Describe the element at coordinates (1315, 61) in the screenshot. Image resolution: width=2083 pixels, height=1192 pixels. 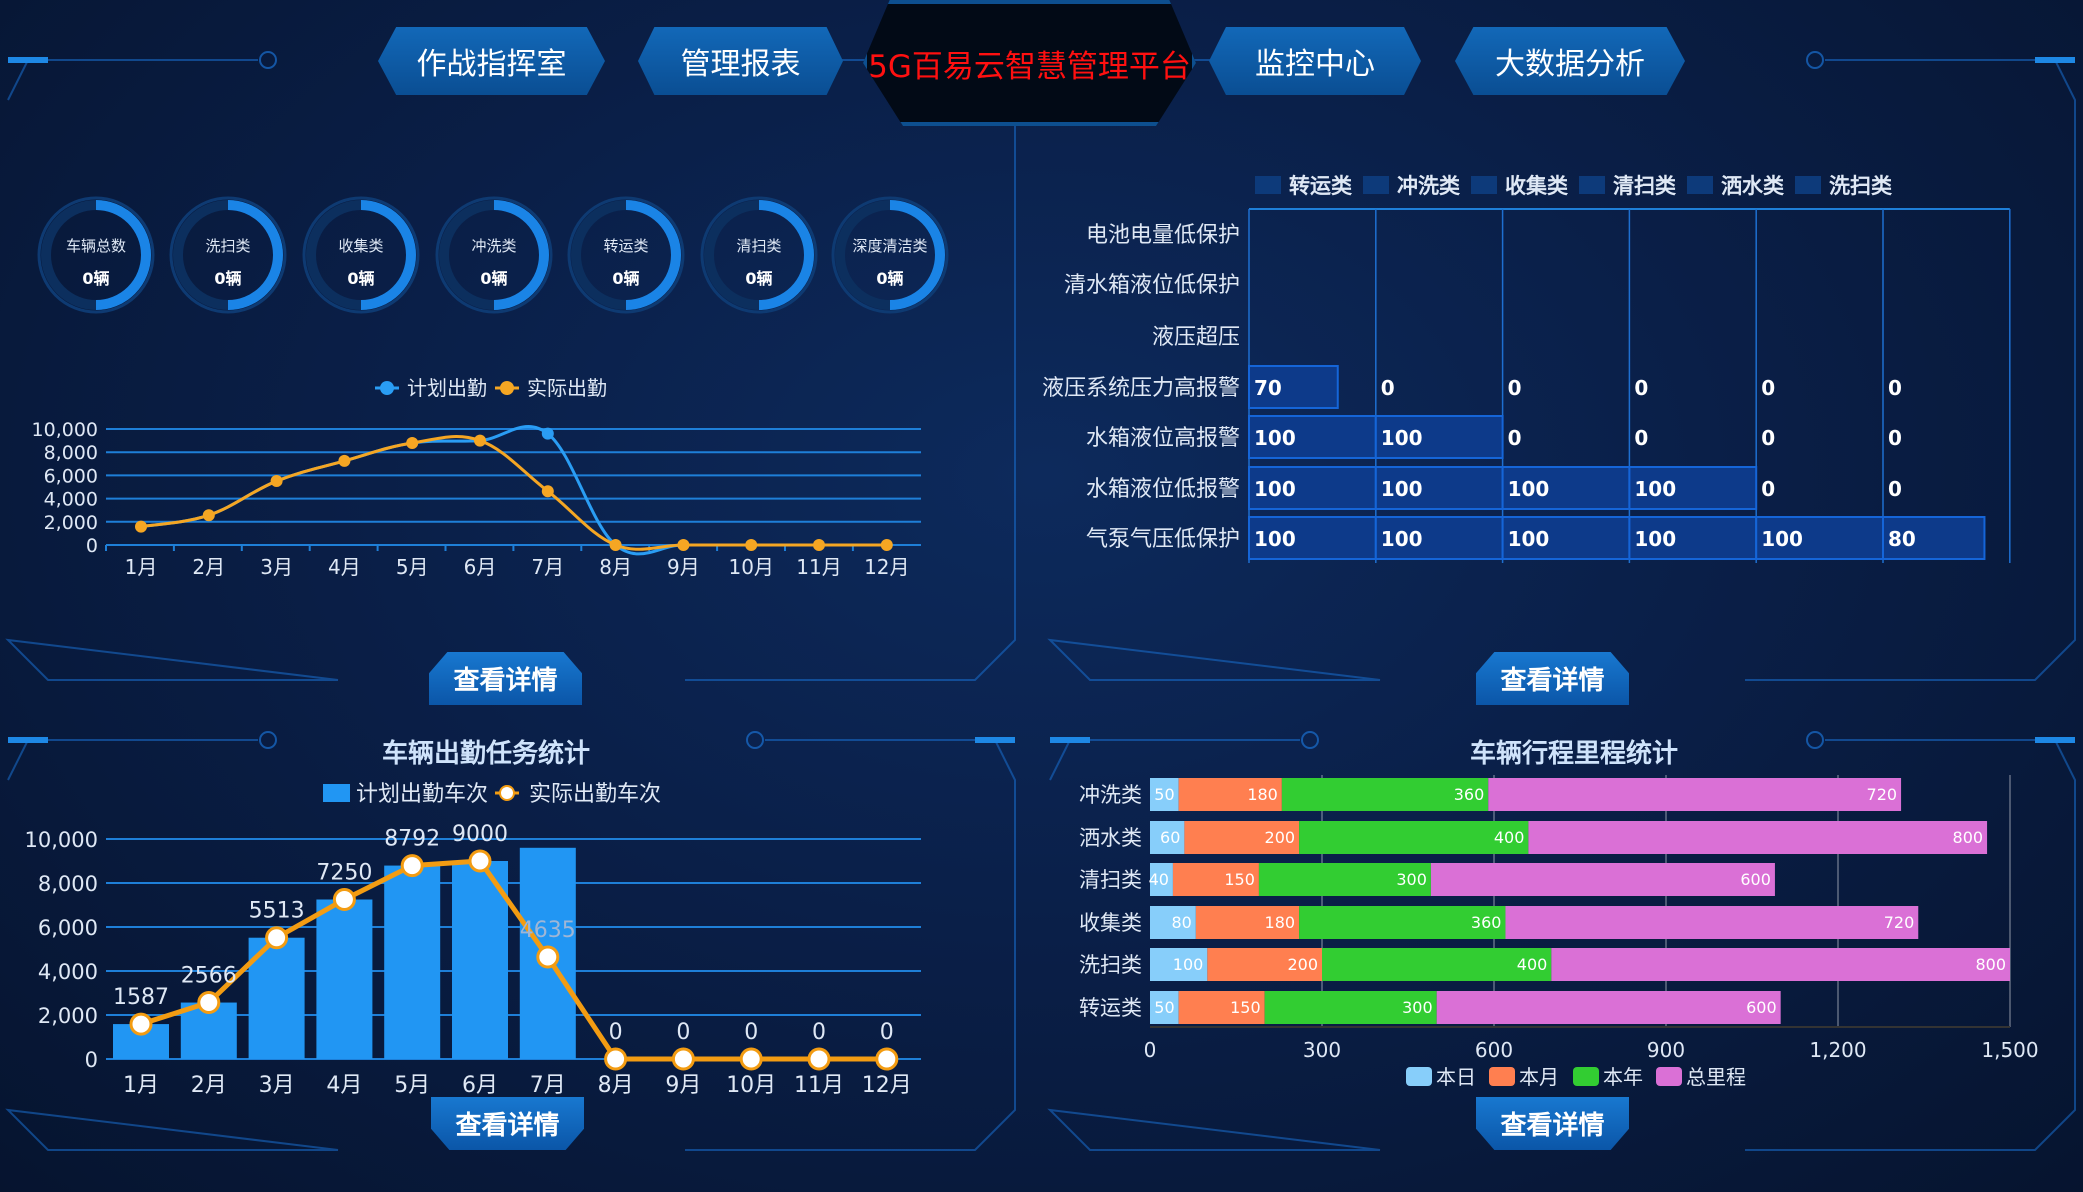
I see `nav-monitoring-center: 监控中心` at that location.